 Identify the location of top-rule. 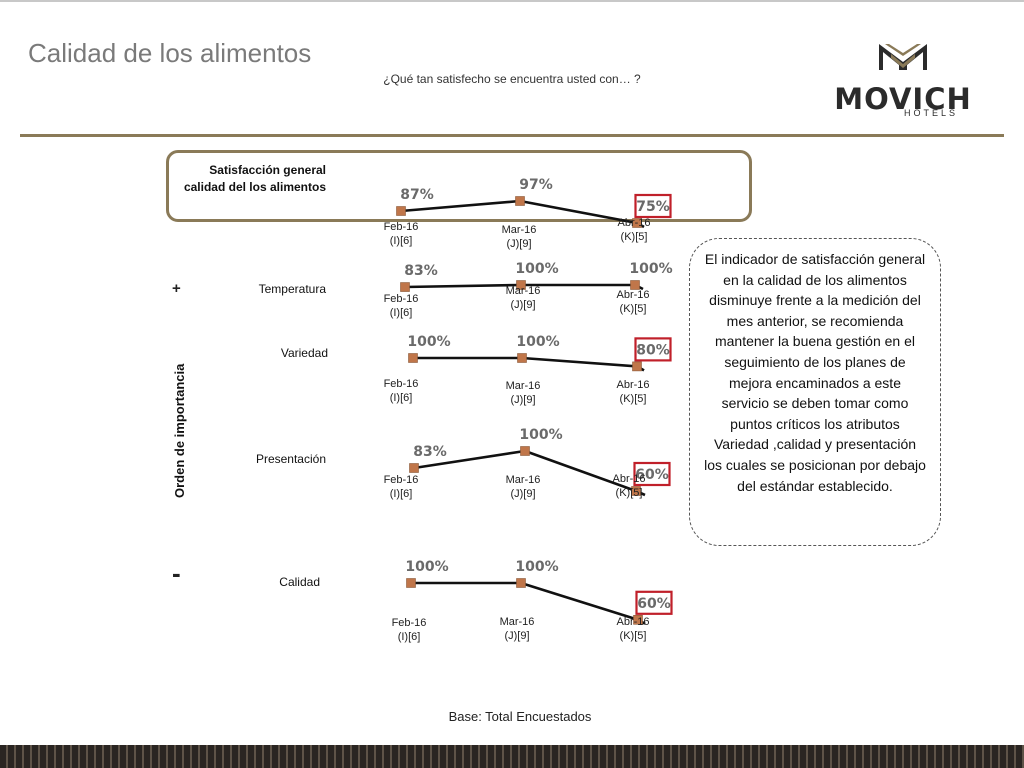
(512, 1).